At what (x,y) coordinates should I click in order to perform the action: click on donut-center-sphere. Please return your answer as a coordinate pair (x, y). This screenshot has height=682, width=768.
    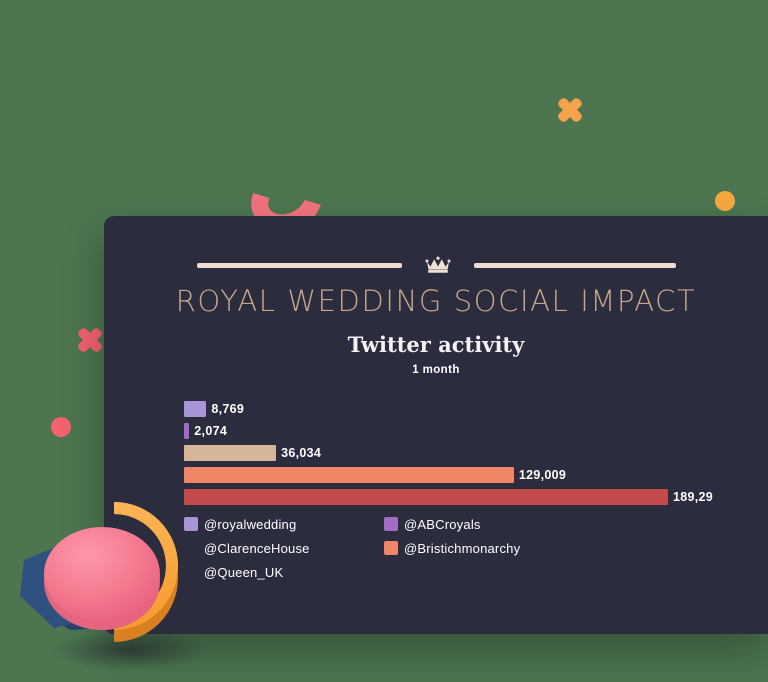
    Looking at the image, I should click on (102, 574).